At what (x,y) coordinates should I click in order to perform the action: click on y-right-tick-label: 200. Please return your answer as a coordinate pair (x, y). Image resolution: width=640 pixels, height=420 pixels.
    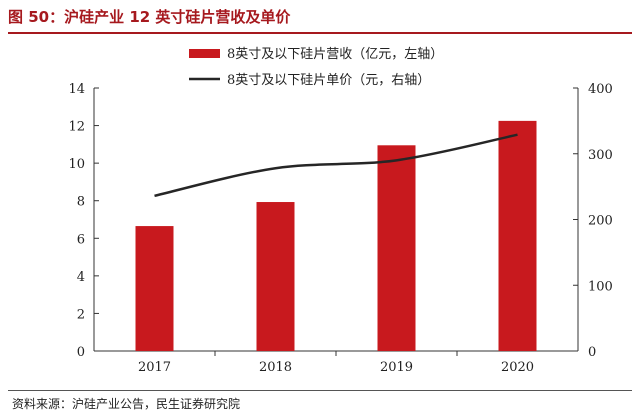
    Looking at the image, I should click on (600, 221).